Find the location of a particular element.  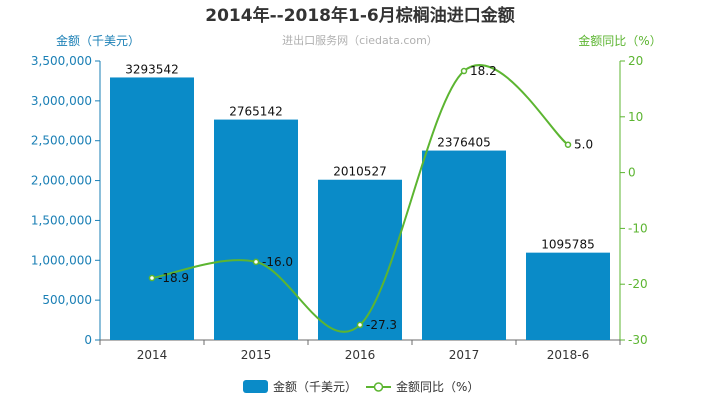

y-right-axis-label: 金额同比（%） is located at coordinates (619, 40).